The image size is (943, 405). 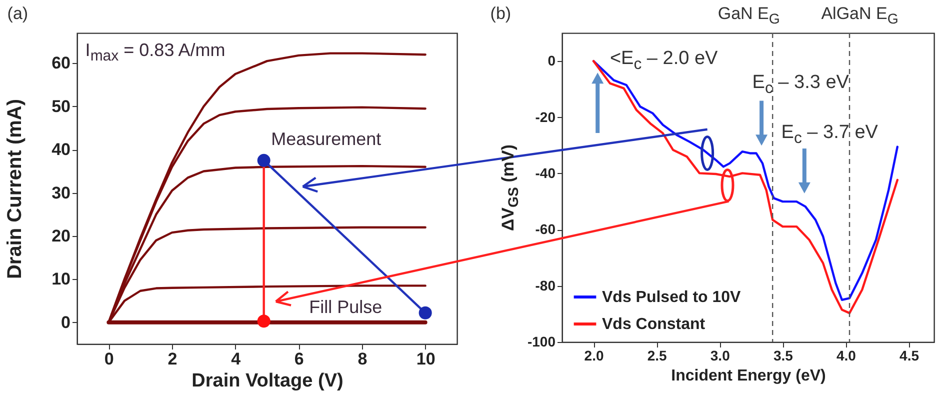 I want to click on legend-label: Vds Constant, so click(x=654, y=324).